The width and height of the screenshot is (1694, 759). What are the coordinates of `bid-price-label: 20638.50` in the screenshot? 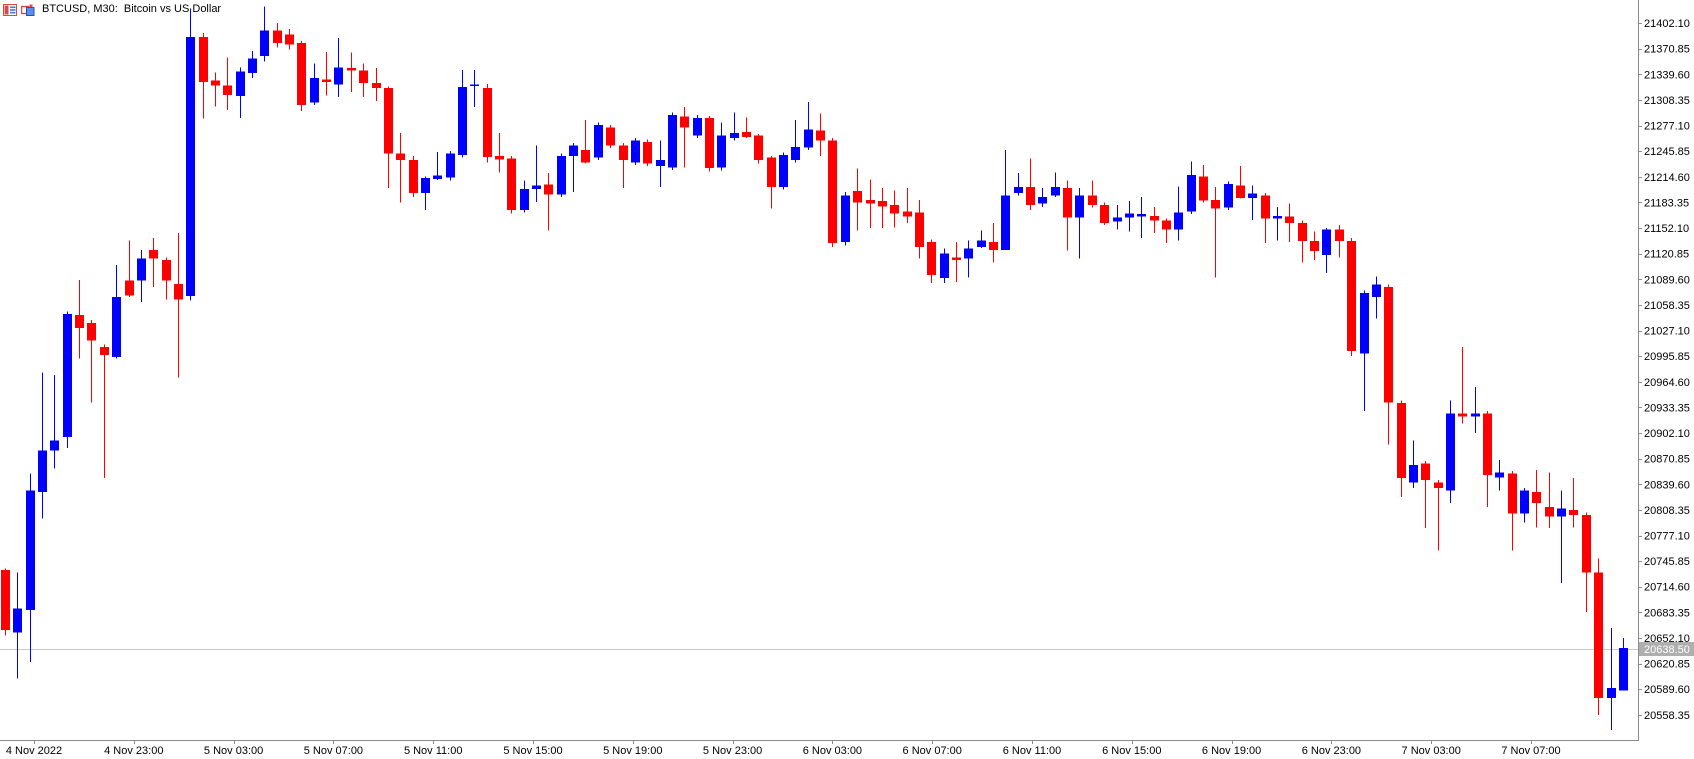 It's located at (1666, 649).